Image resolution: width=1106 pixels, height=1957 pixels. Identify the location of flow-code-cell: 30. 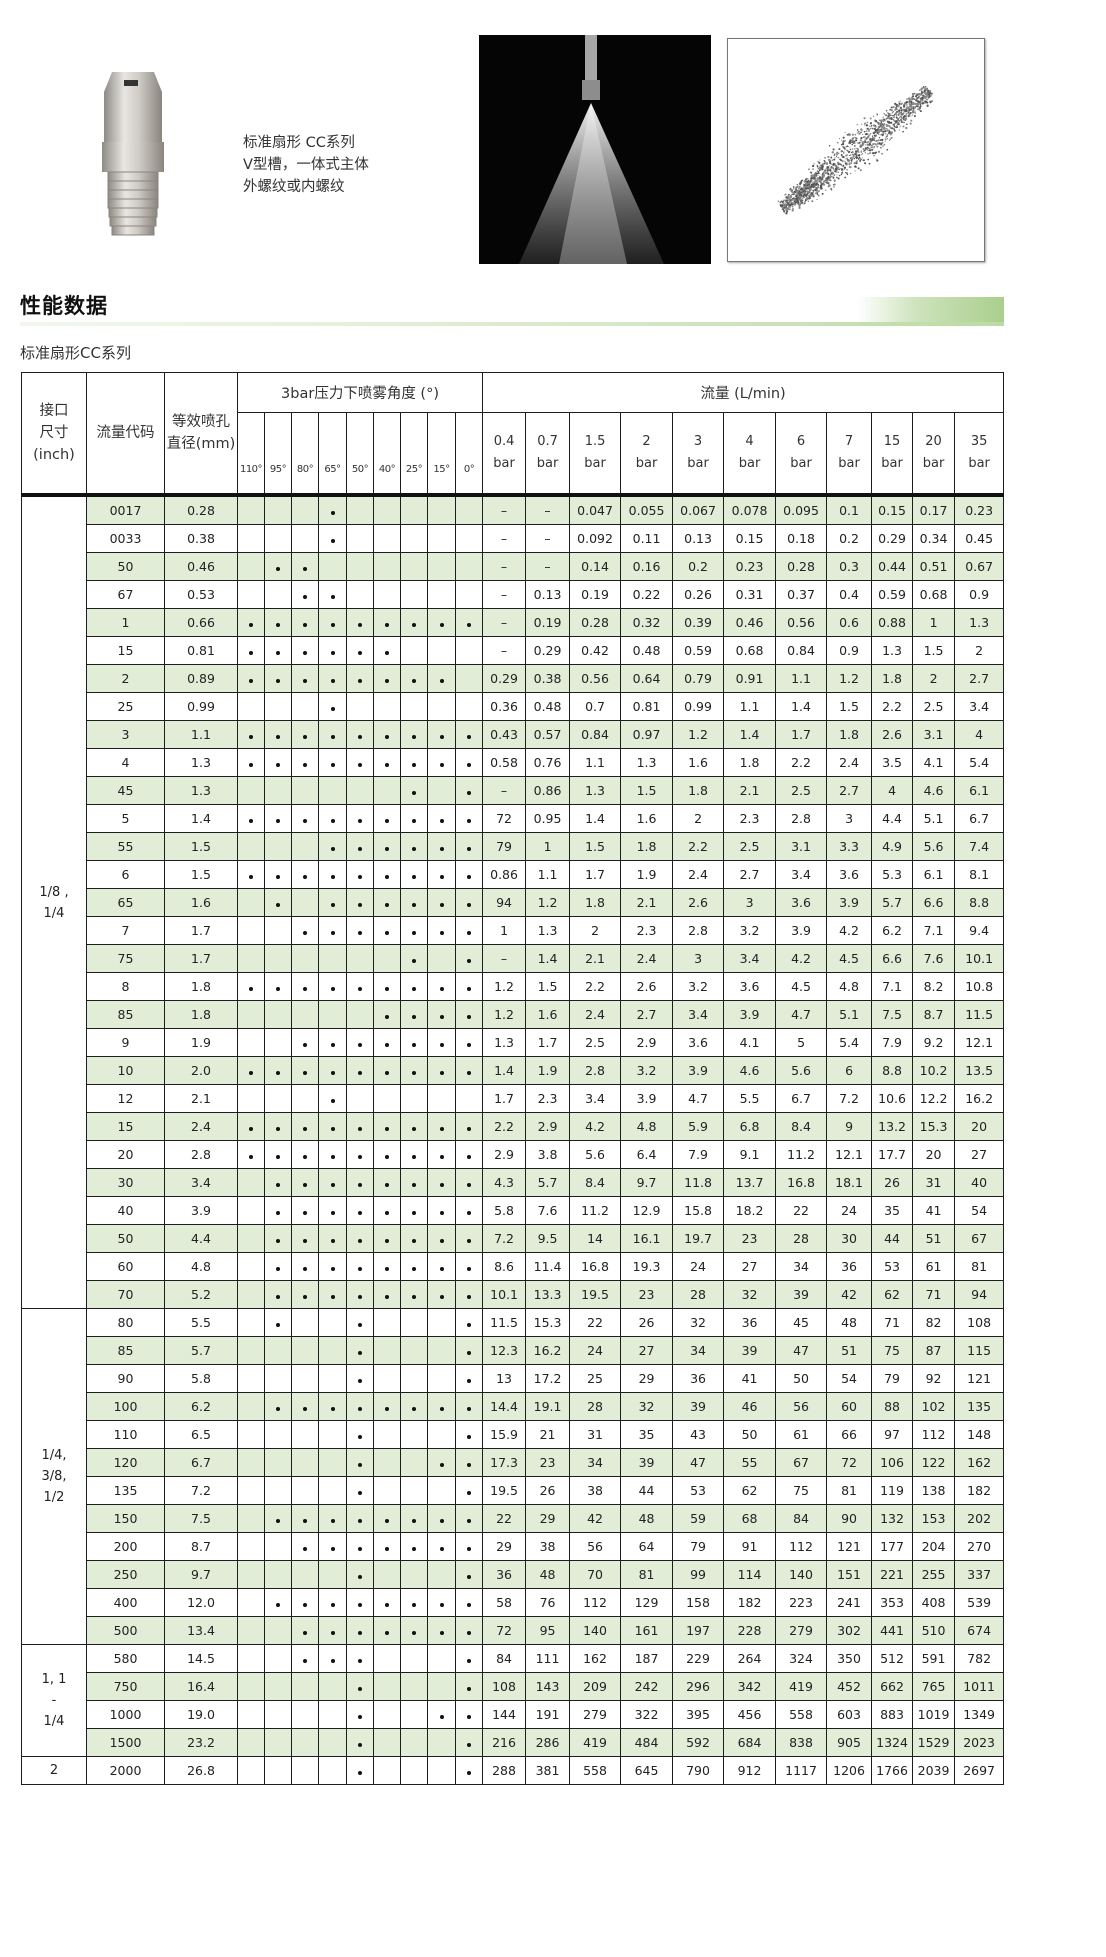
(125, 1182).